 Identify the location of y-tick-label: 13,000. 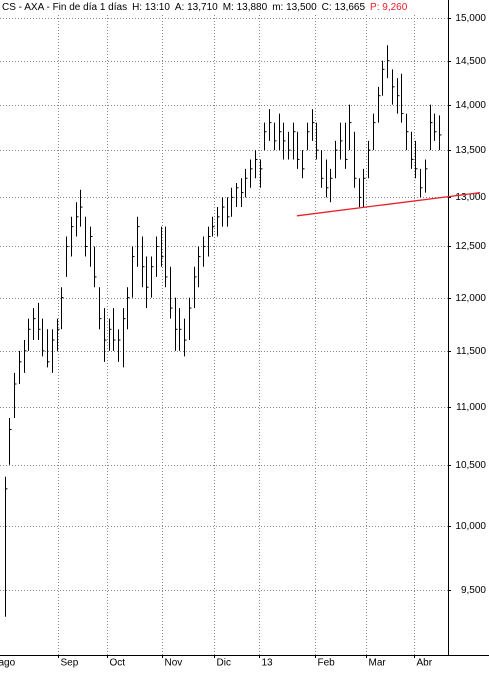
(470, 197).